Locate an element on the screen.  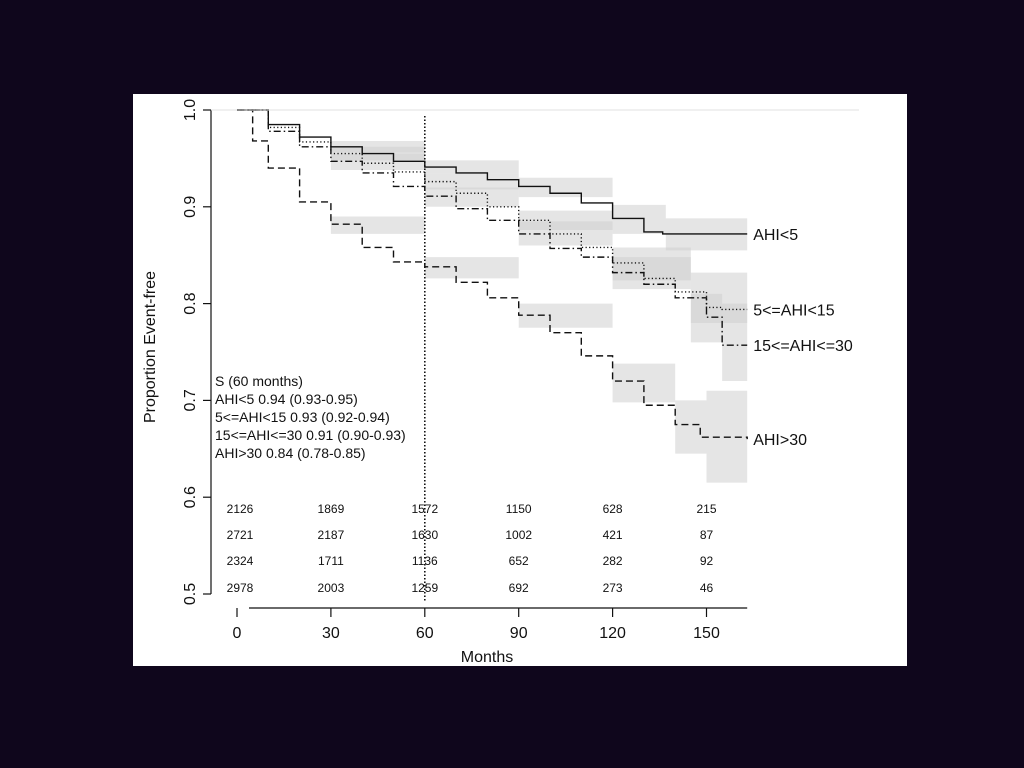
annotation-line: AHI>30 0.84 (0.78-0.85) is located at coordinates (290, 453).